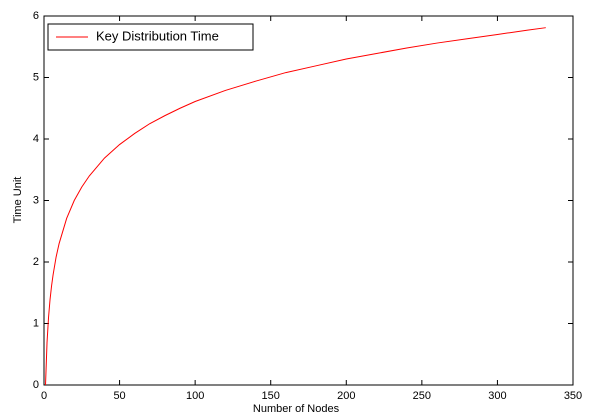 The image size is (593, 418). I want to click on y-tick-label: 1, so click(36, 323).